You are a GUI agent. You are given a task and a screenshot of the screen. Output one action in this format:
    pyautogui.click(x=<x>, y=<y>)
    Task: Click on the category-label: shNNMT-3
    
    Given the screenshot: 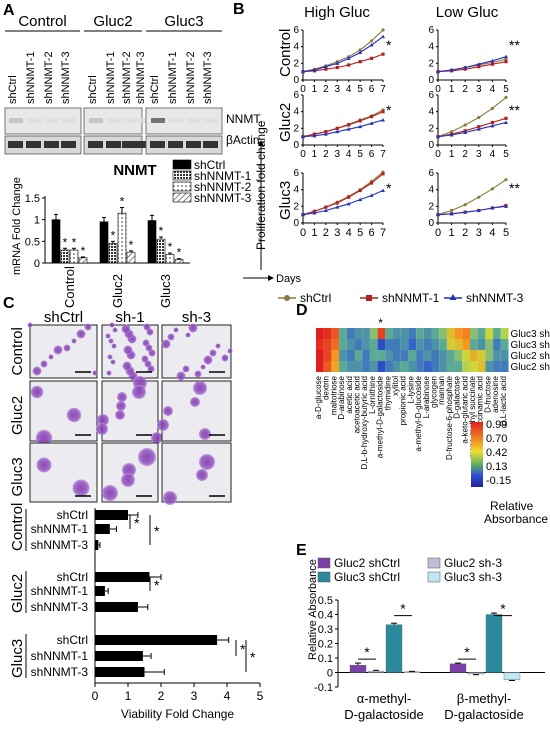 What is the action you would take?
    pyautogui.click(x=60, y=545)
    